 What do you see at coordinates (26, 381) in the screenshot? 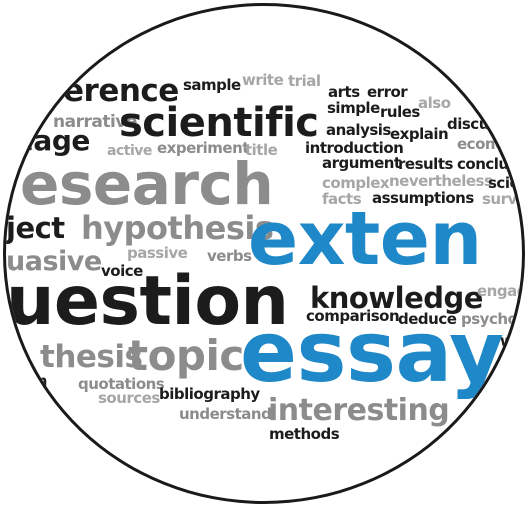
I see `word-ation: ation` at bounding box center [26, 381].